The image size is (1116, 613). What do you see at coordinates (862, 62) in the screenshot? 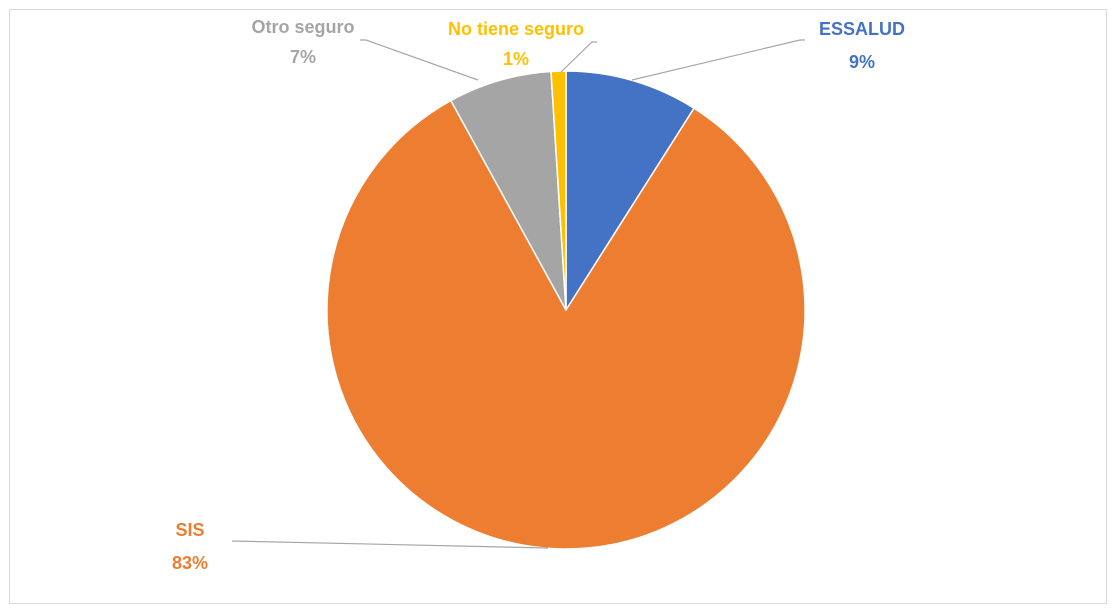
I see `value-label: 9%` at bounding box center [862, 62].